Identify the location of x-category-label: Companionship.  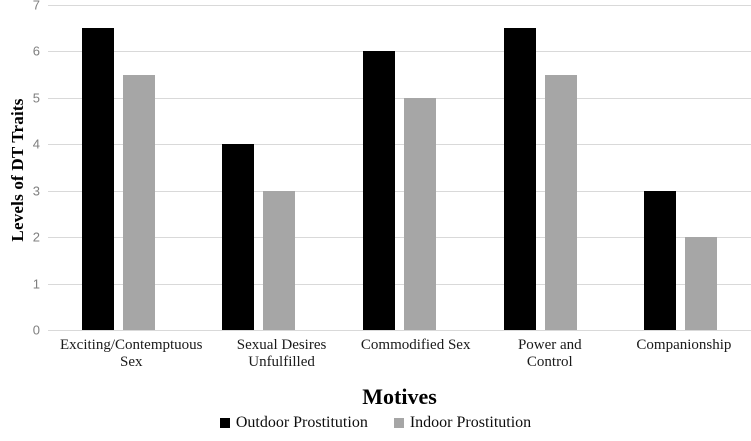
(684, 345).